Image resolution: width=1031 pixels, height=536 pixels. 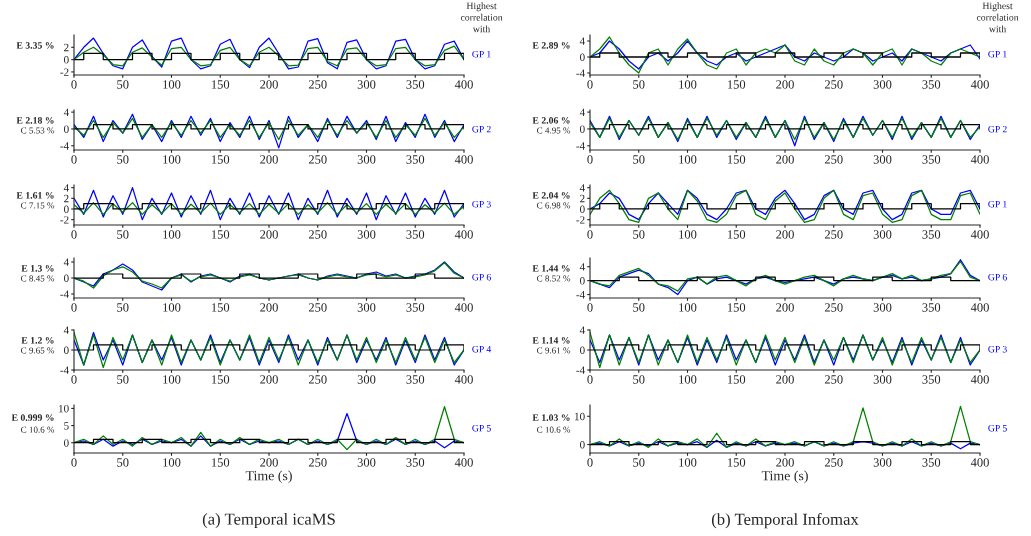 I want to click on text: C 9.65 %, so click(x=38, y=350).